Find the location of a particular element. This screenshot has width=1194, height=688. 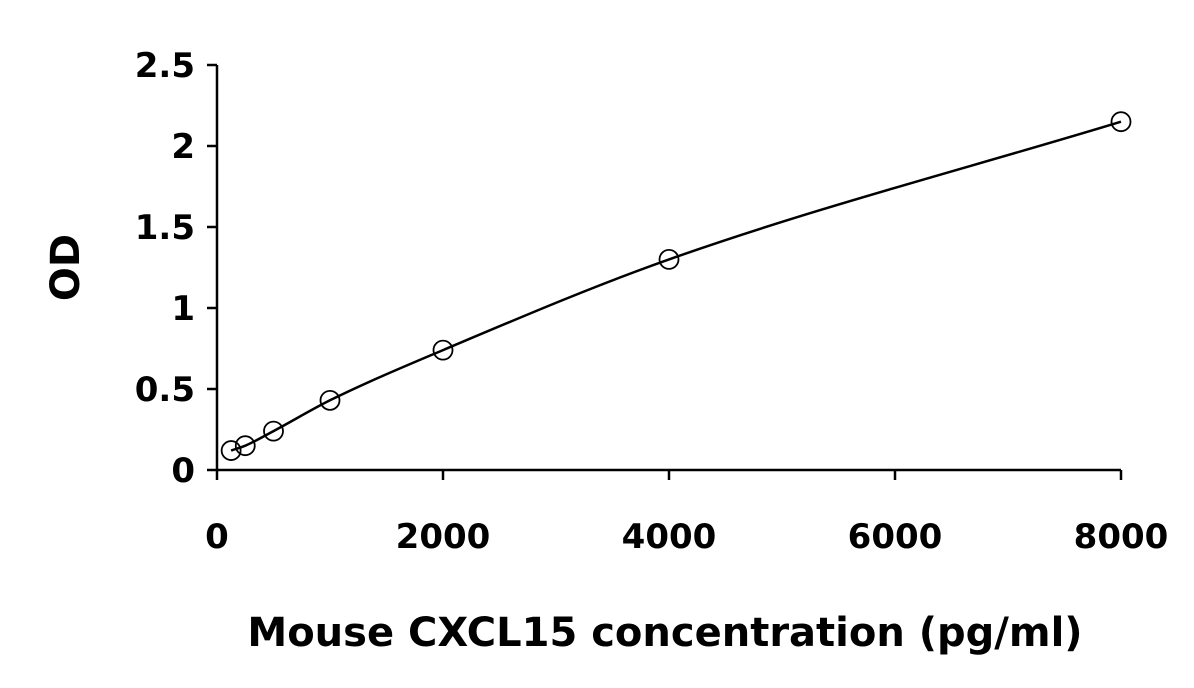

y-tick-label: 2.5 is located at coordinates (165, 66).